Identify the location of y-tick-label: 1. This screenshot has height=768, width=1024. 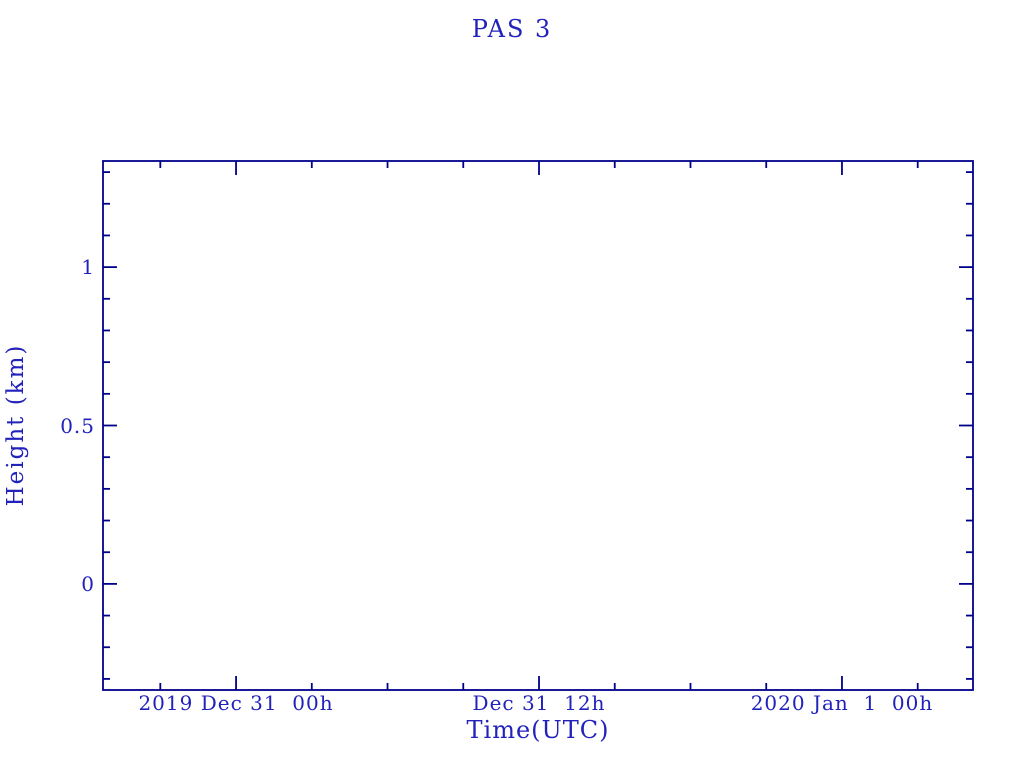
(88, 267).